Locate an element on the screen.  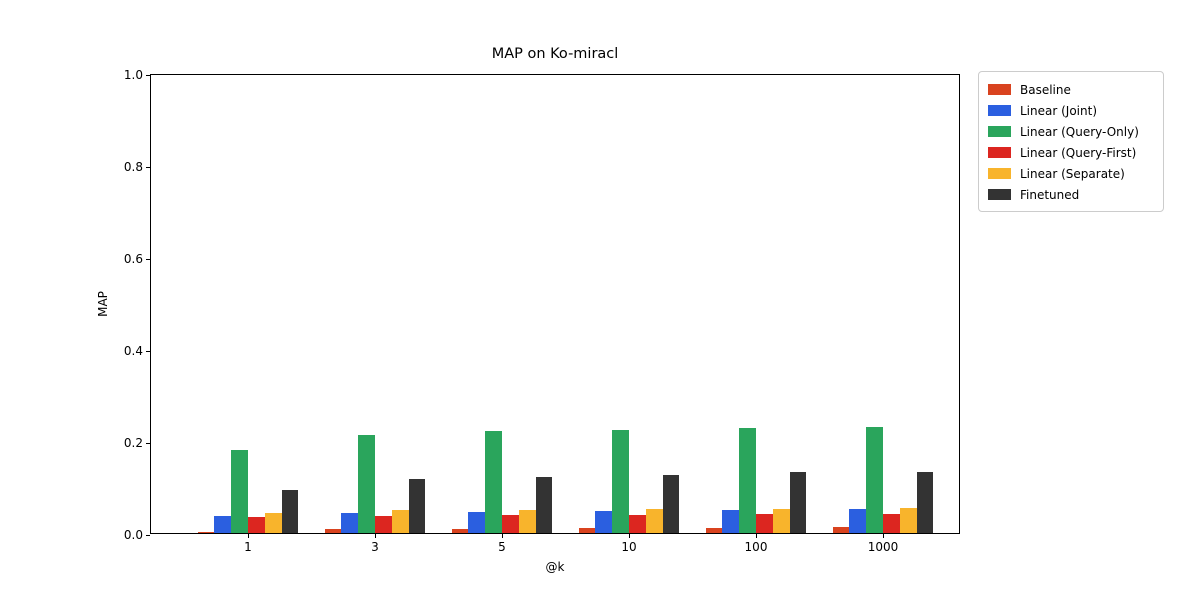
y-axis-label: MAP is located at coordinates (103, 304).